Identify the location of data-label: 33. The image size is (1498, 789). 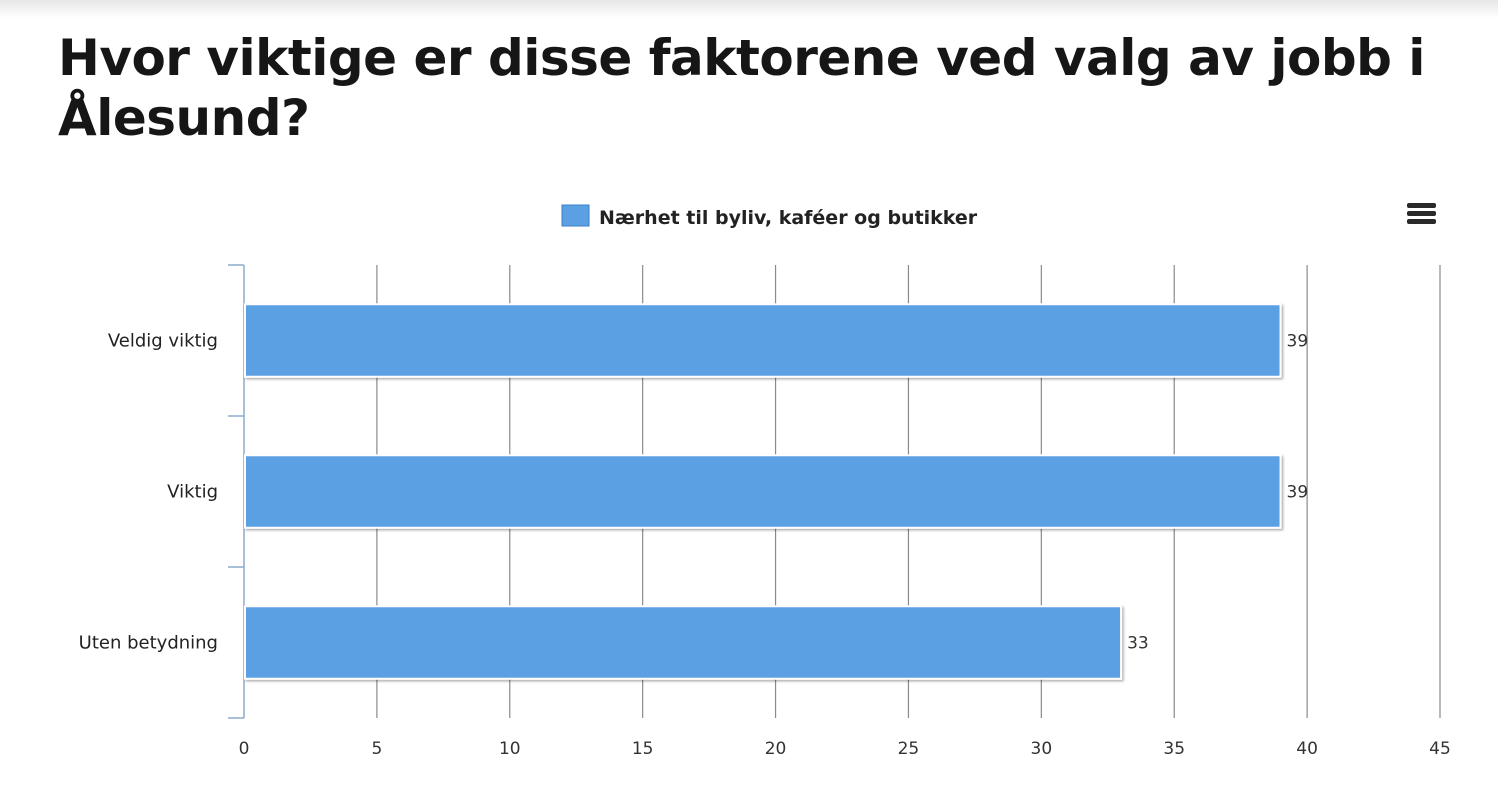
(1138, 644).